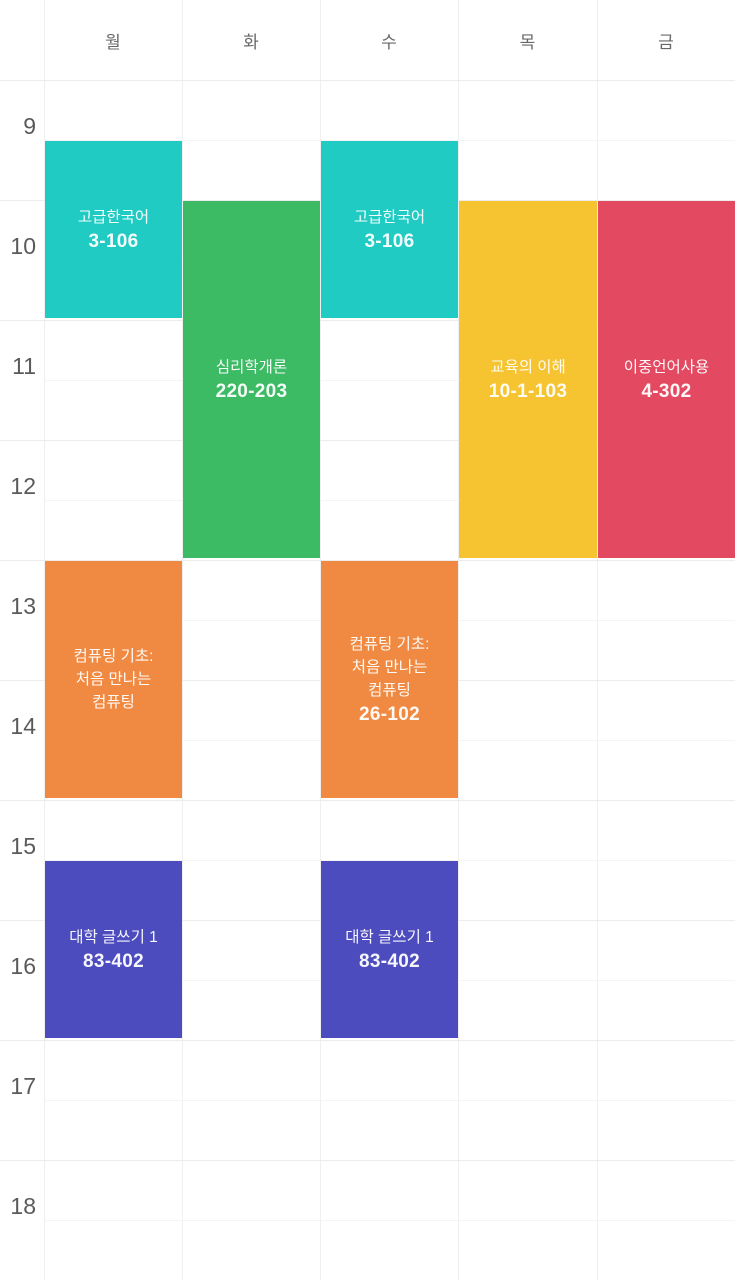 This screenshot has width=735, height=1280. Describe the element at coordinates (23, 846) in the screenshot. I see `hour-label-15: 15` at that location.